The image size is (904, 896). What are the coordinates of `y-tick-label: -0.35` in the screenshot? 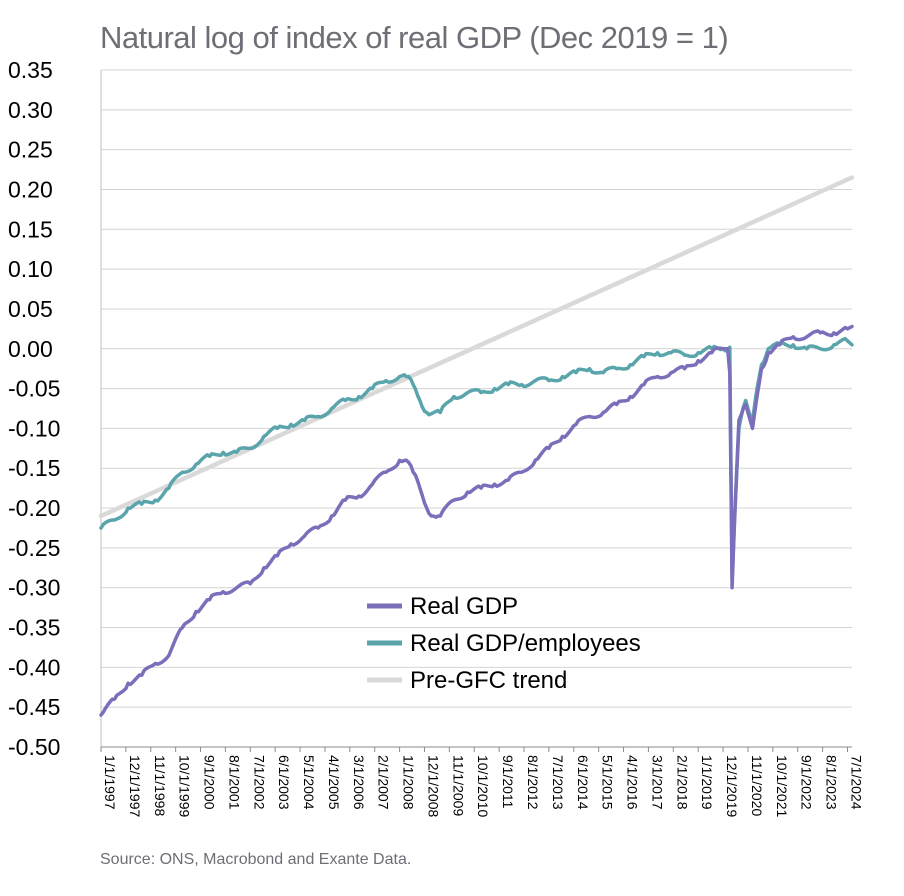 It's located at (34, 628).